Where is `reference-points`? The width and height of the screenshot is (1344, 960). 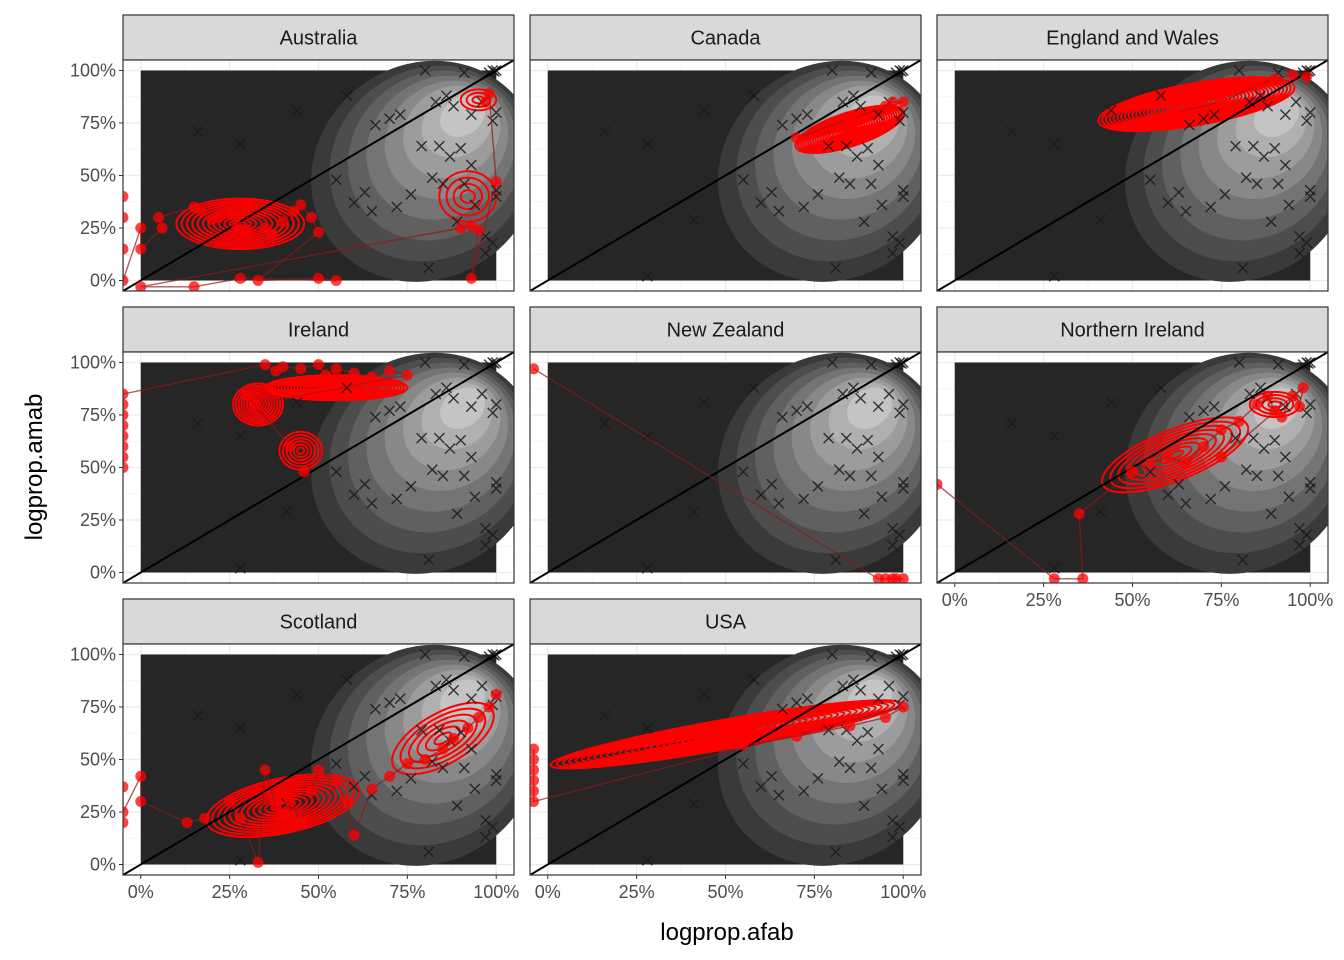 reference-points is located at coordinates (754, 465).